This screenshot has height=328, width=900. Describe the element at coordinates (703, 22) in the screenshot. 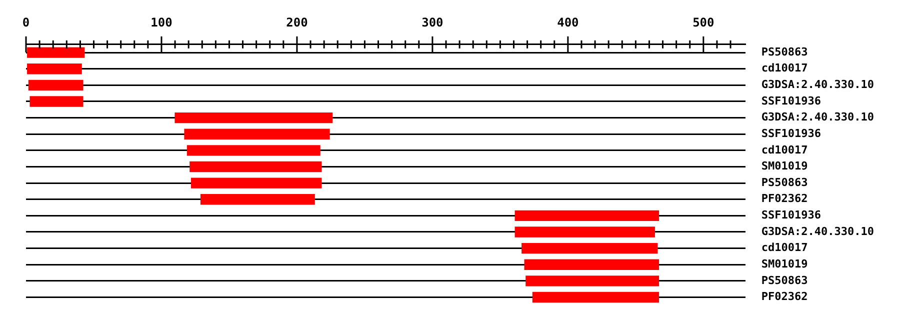

I see `x-tick-label: 500` at that location.